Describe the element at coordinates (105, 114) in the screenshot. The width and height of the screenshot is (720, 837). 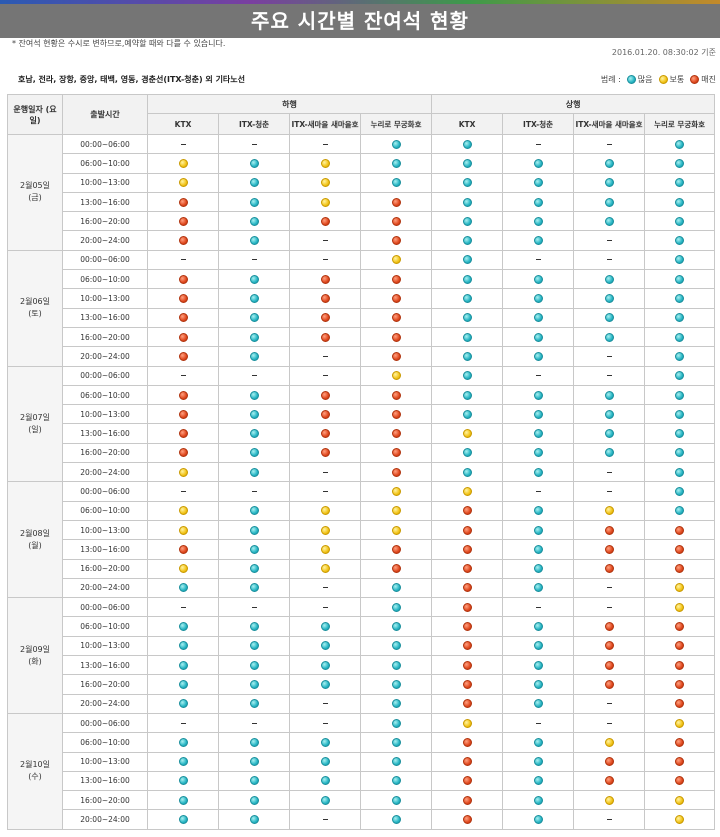
I see `time-header: 출발시간` at that location.